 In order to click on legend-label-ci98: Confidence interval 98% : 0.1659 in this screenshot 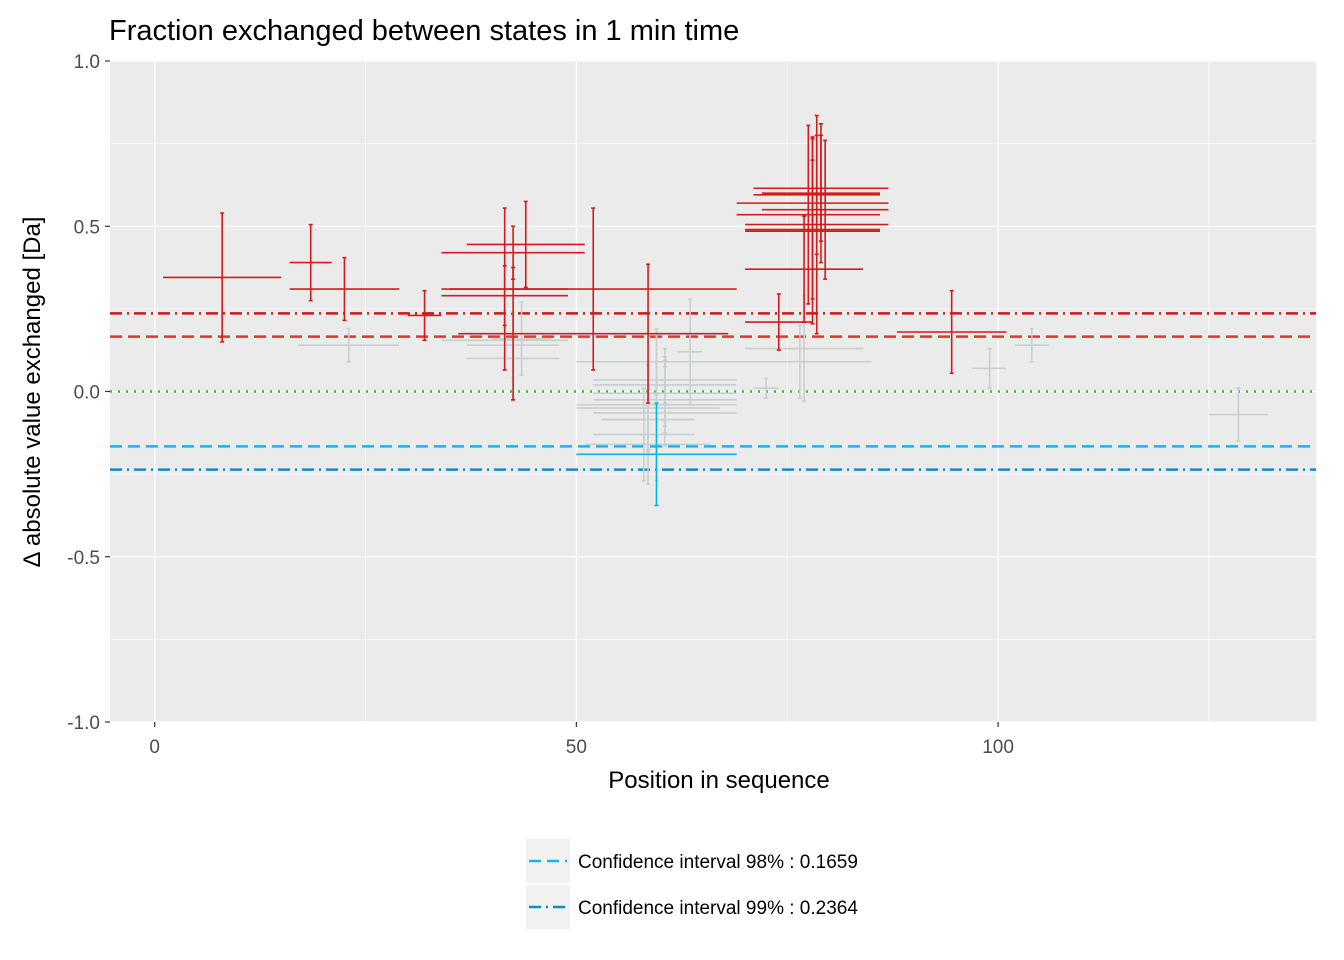, I will do `click(718, 862)`.